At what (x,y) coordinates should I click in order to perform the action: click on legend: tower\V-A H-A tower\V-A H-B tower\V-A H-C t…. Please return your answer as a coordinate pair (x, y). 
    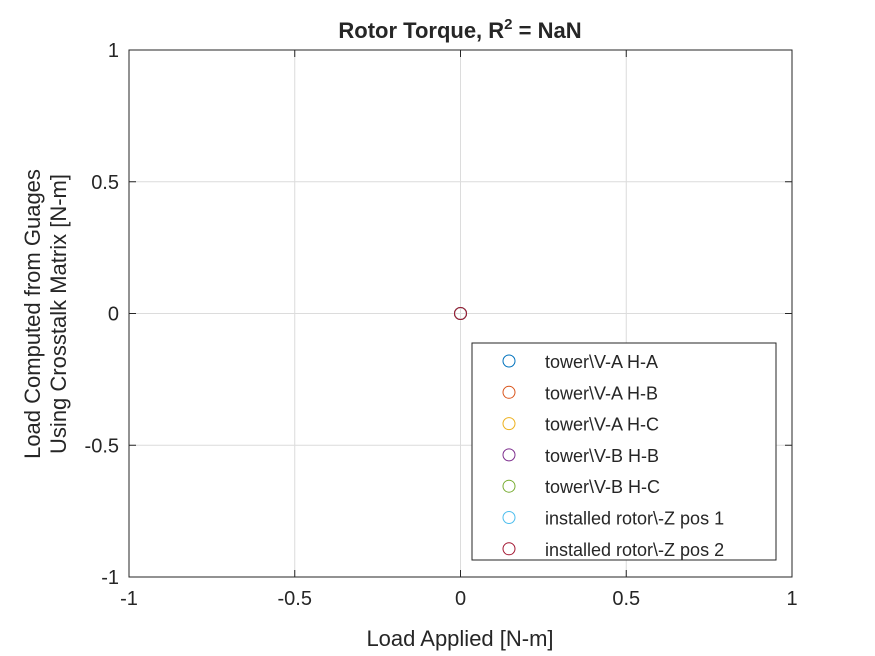
    Looking at the image, I should click on (624, 451).